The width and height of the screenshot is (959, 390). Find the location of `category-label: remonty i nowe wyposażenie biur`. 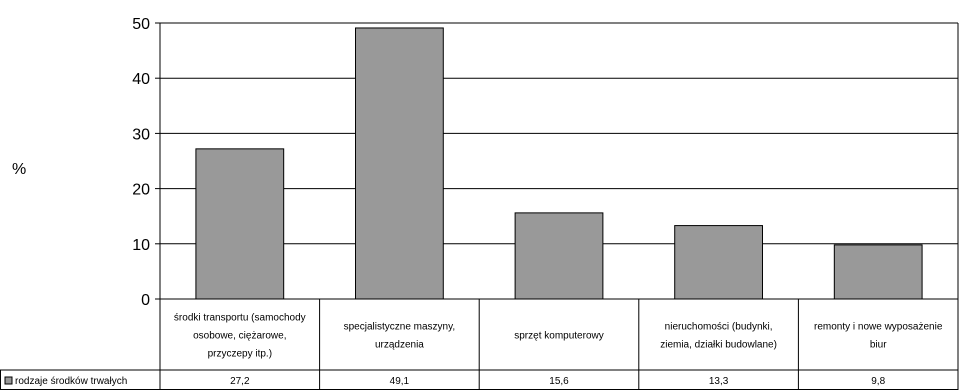

category-label: remonty i nowe wyposażenie biur is located at coordinates (878, 336).